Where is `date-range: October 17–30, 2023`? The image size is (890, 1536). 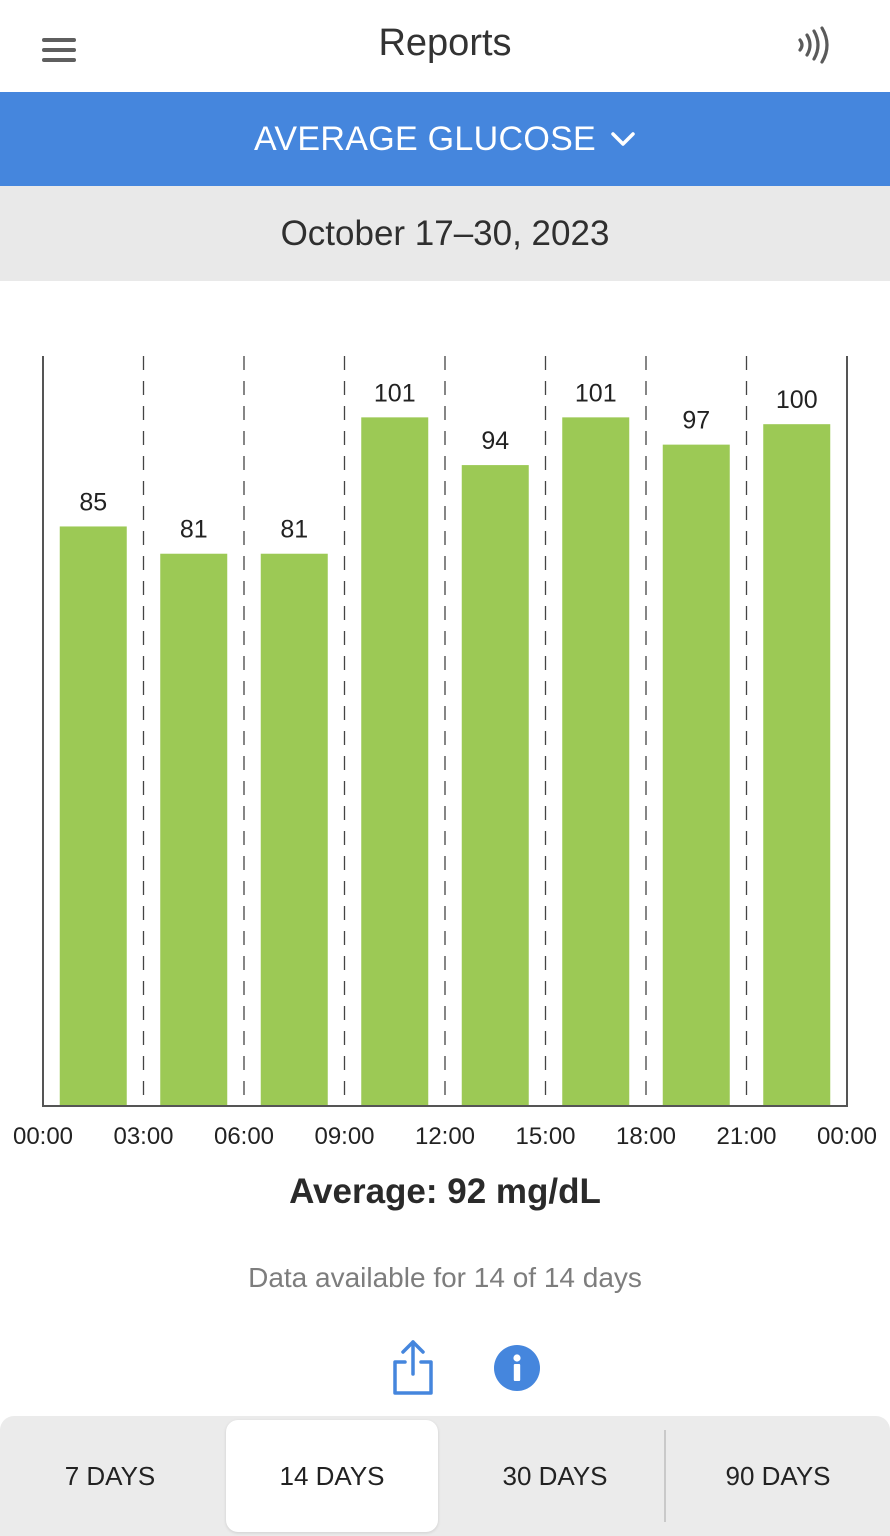 date-range: October 17–30, 2023 is located at coordinates (445, 233).